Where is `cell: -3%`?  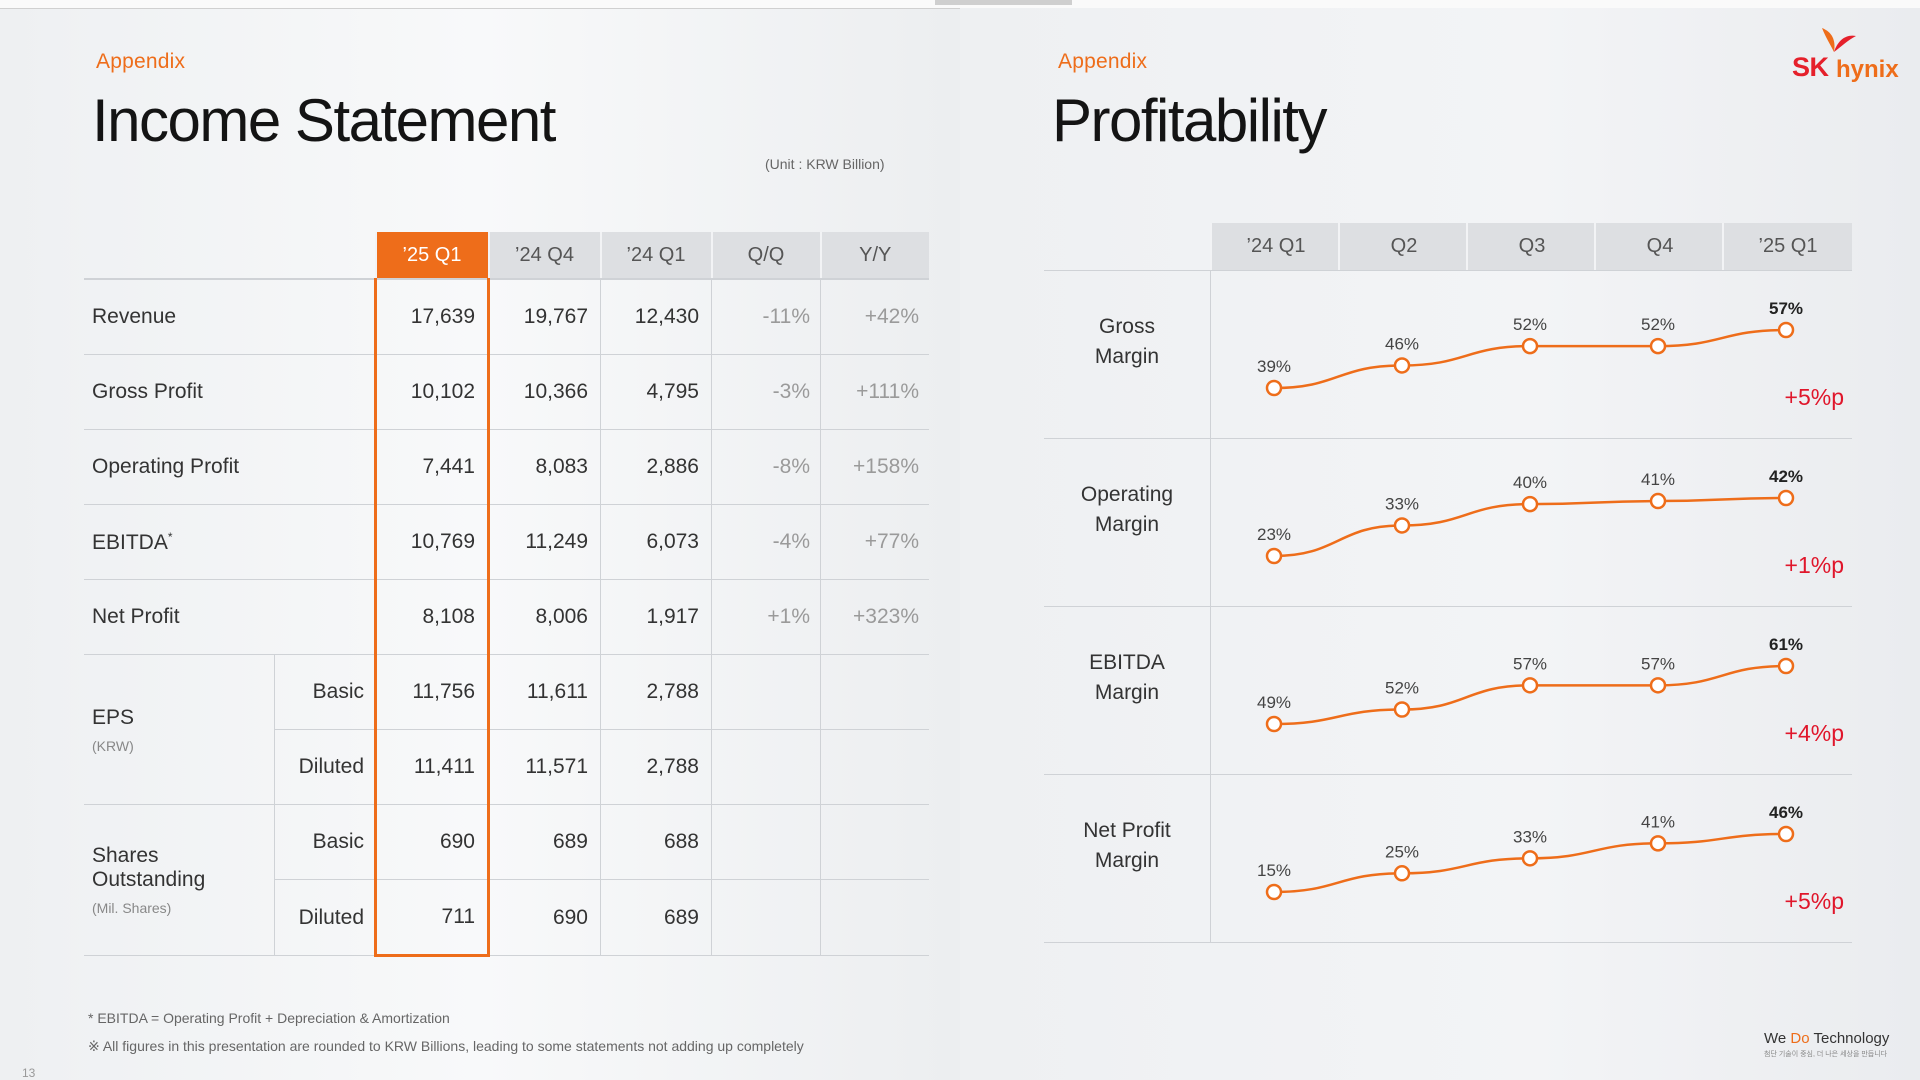
cell: -3% is located at coordinates (766, 392).